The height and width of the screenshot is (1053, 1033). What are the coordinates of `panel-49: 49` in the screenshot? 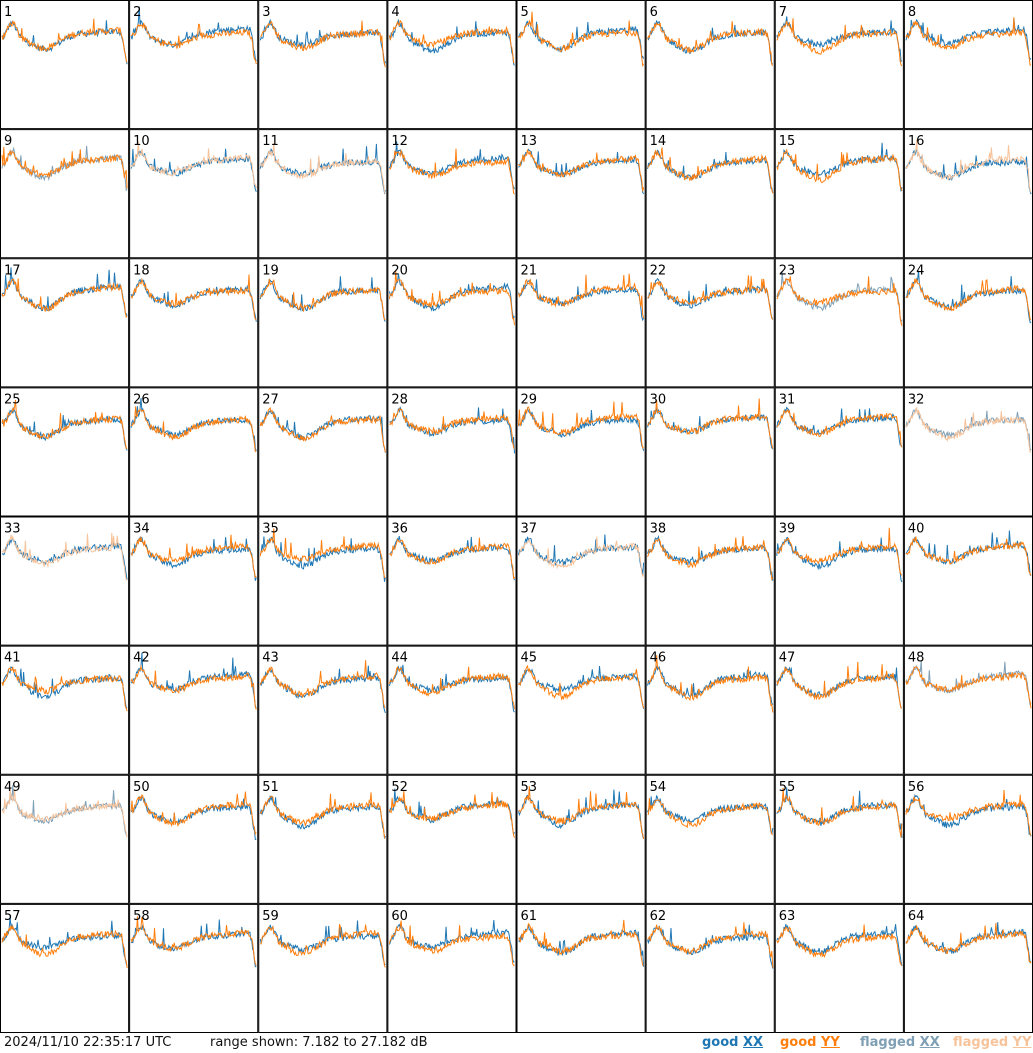 It's located at (65, 839).